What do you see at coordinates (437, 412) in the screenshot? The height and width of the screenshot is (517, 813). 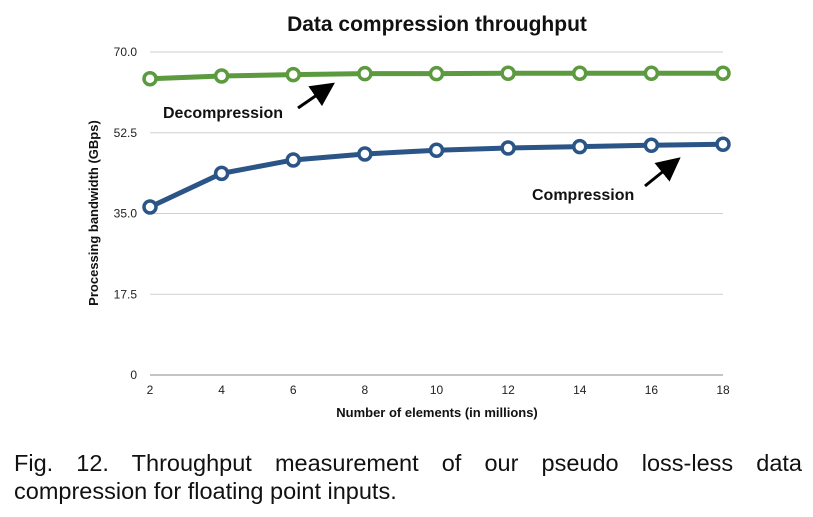 I see `x-axis-label: Number of elements (in millions)` at bounding box center [437, 412].